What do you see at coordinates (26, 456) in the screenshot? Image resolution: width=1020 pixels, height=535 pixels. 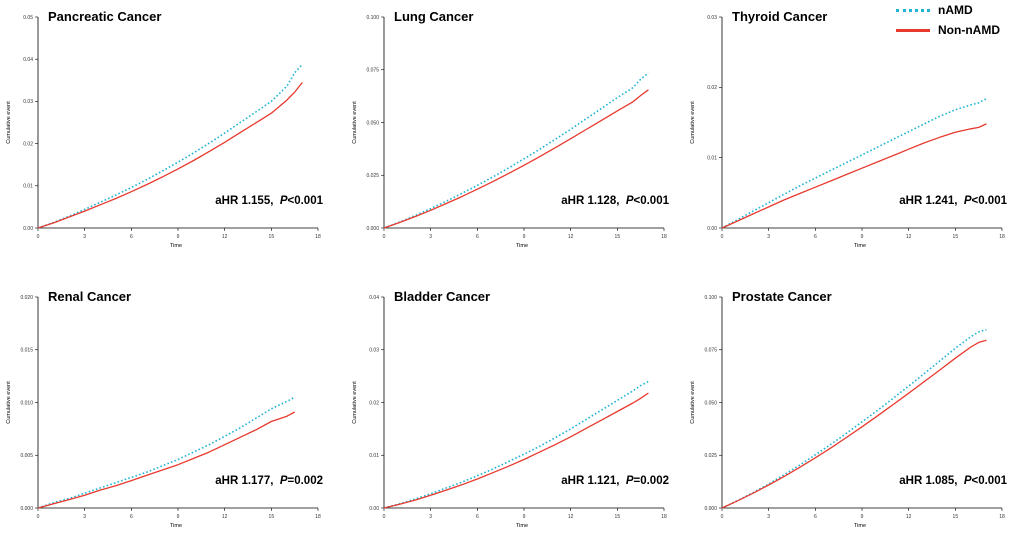 I see `y-tick-label: 0.005` at bounding box center [26, 456].